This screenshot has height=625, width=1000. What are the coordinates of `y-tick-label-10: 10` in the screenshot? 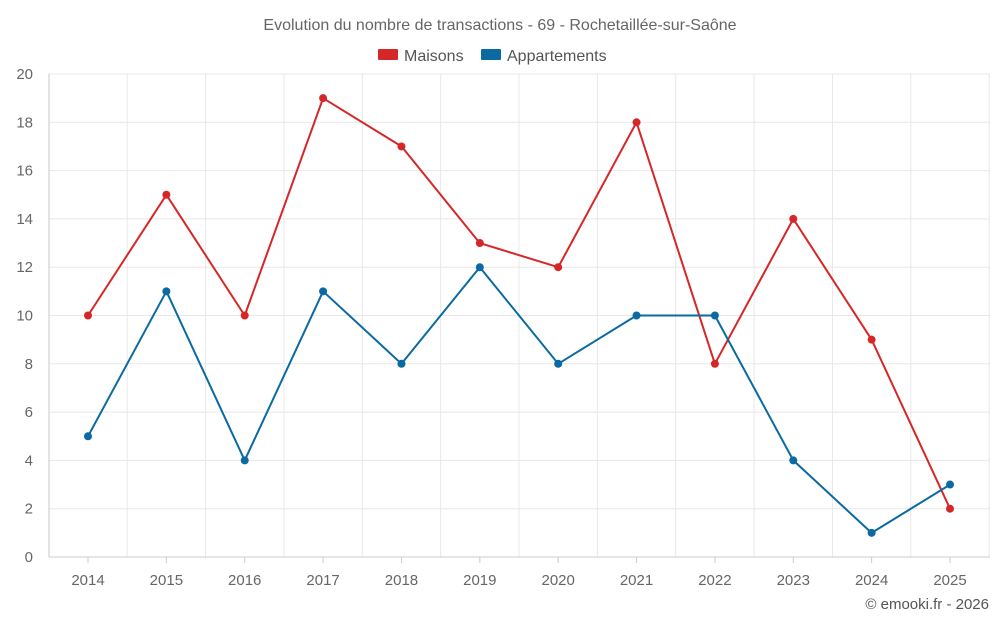 It's located at (24, 316).